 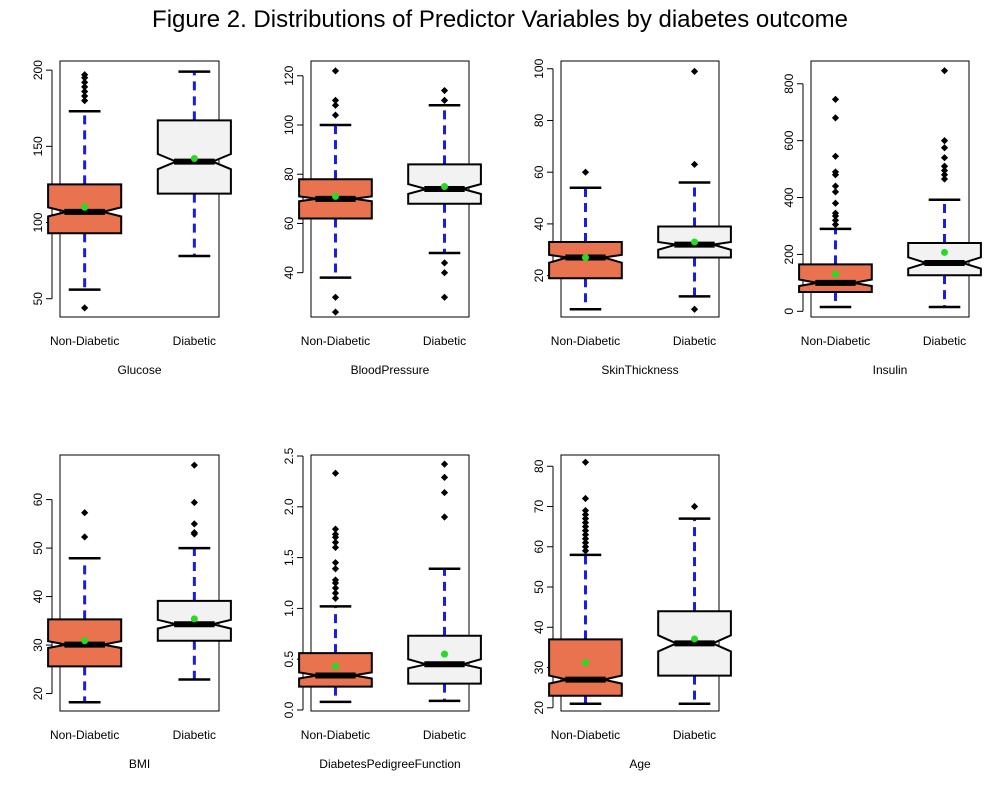 I want to click on y-tick-label: 30, so click(x=539, y=668).